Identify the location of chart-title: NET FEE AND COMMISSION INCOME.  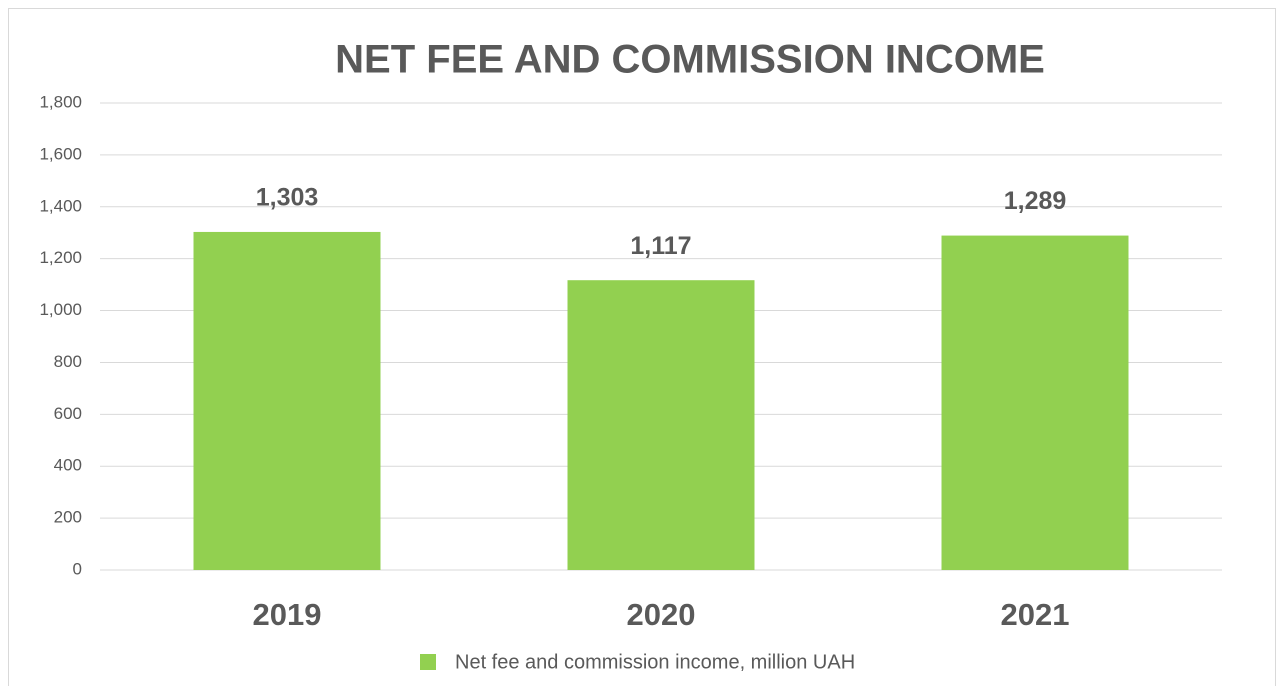
(690, 60).